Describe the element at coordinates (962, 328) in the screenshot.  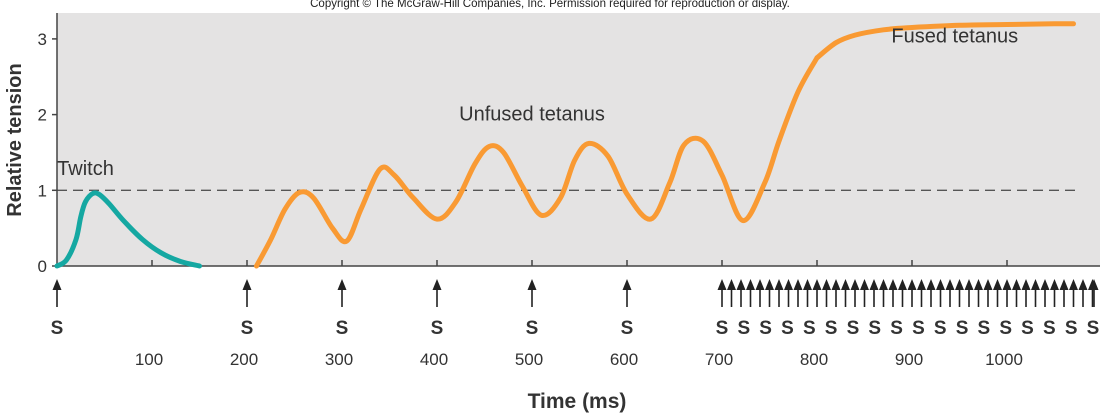
I see `stimulus-label-58: S` at that location.